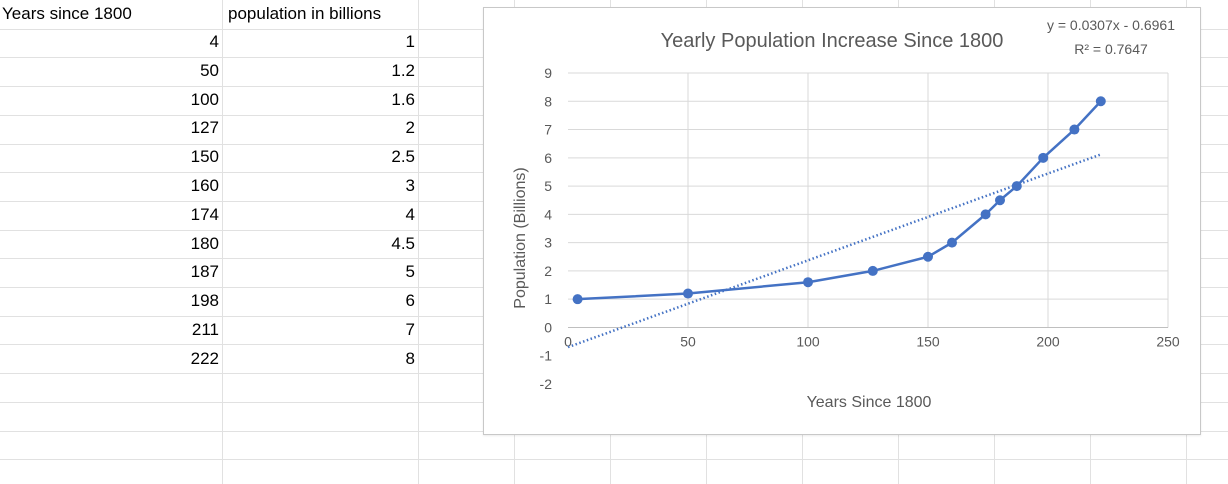 The height and width of the screenshot is (484, 1228). What do you see at coordinates (548, 327) in the screenshot?
I see `y-tick-label: 0` at bounding box center [548, 327].